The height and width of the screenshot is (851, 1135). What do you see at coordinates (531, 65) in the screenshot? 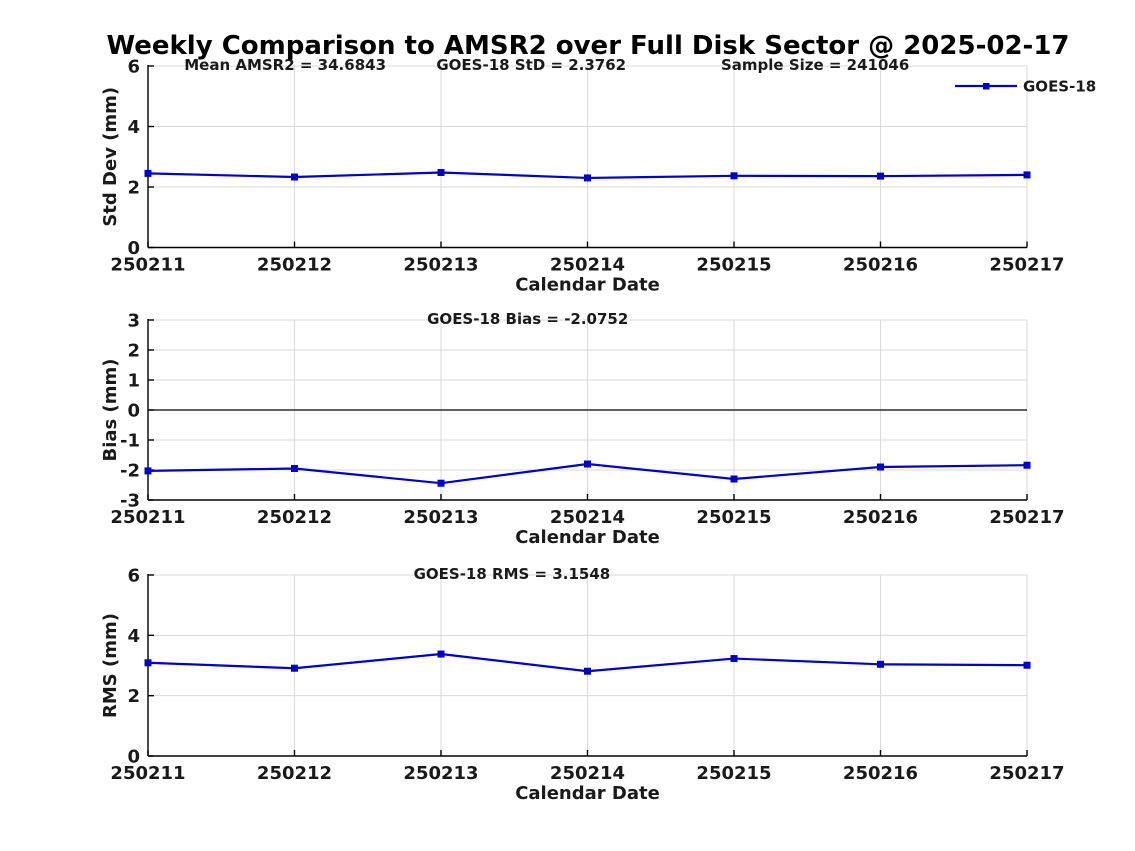
I see `stat-annotation: GOES-18 StD = 2.3762` at bounding box center [531, 65].